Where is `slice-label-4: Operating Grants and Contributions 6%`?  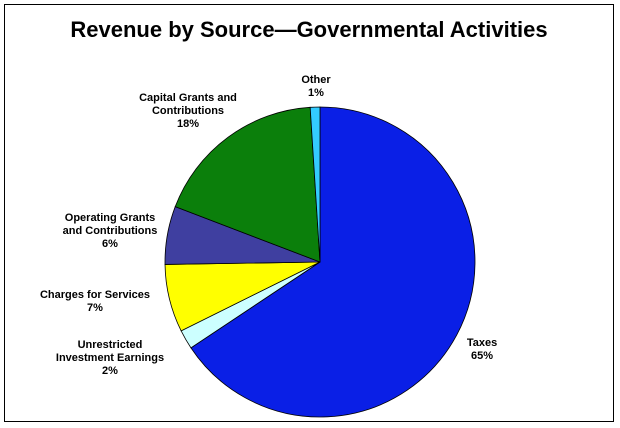
slice-label-4: Operating Grants and Contributions 6% is located at coordinates (110, 231).